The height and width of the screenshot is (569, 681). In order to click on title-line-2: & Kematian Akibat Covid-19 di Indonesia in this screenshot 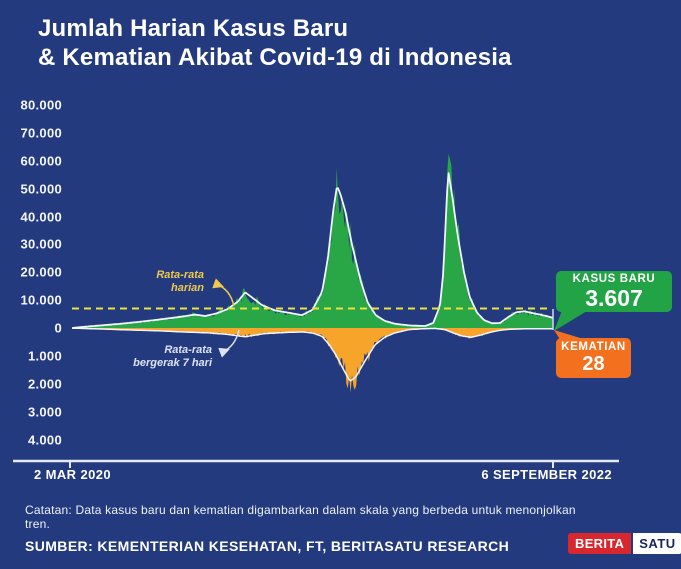, I will do `click(275, 57)`.